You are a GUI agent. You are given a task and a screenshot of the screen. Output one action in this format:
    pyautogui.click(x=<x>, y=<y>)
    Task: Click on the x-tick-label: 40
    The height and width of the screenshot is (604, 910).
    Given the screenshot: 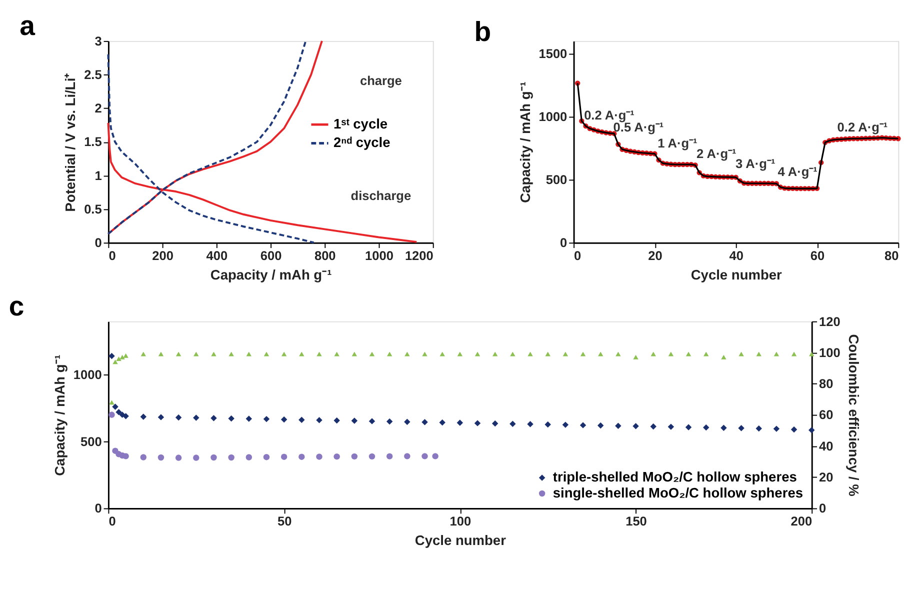 What is the action you would take?
    pyautogui.click(x=736, y=255)
    